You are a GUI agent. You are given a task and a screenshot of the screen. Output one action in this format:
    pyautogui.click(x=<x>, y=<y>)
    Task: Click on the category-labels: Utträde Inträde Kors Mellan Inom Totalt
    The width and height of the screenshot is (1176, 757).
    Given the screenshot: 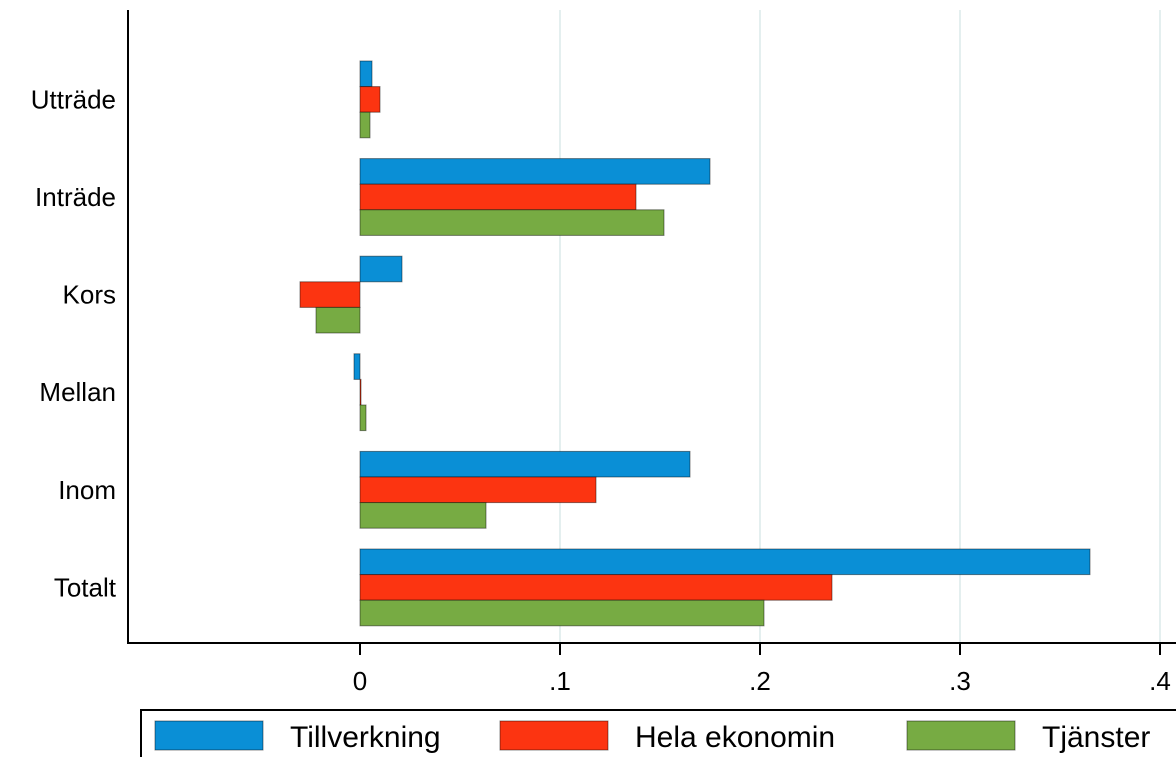 What is the action you would take?
    pyautogui.click(x=74, y=343)
    